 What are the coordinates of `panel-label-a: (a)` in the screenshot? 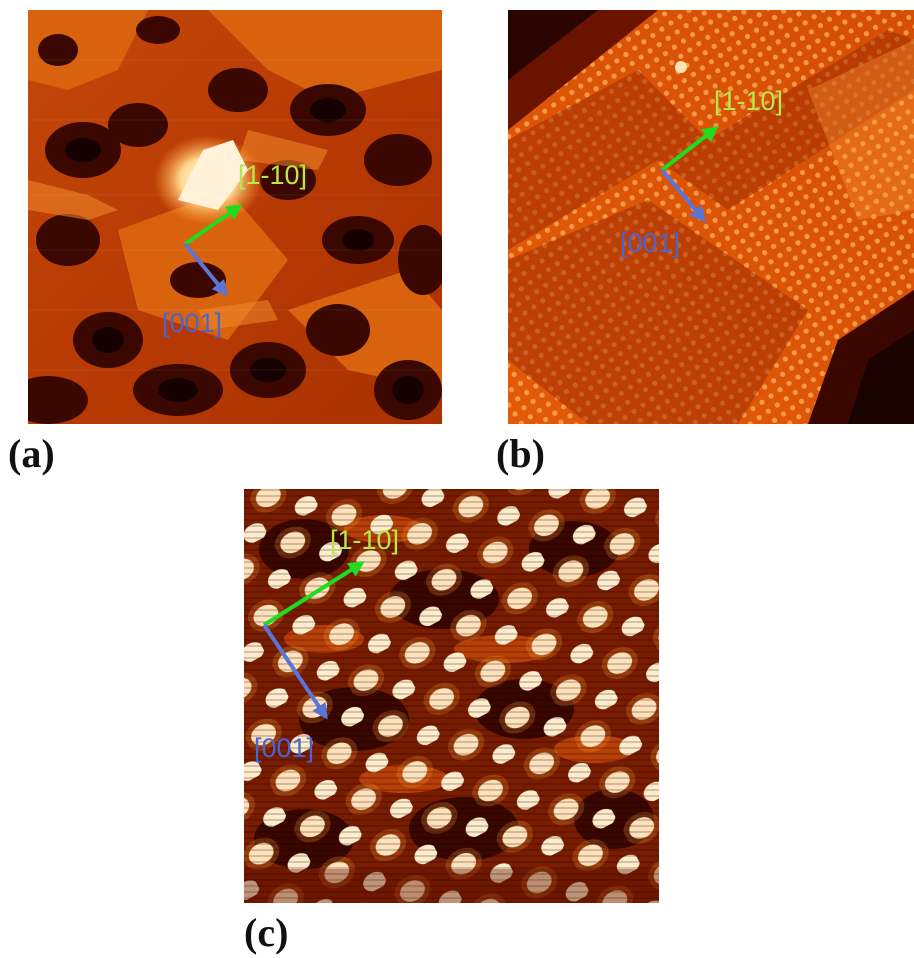 It's located at (31, 453).